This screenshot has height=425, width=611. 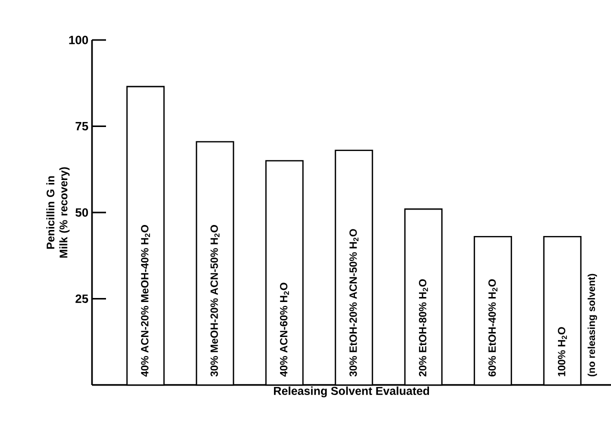 I want to click on x-tick-label: 60% EtOH-40% H$_{2}$O, so click(x=493, y=327).